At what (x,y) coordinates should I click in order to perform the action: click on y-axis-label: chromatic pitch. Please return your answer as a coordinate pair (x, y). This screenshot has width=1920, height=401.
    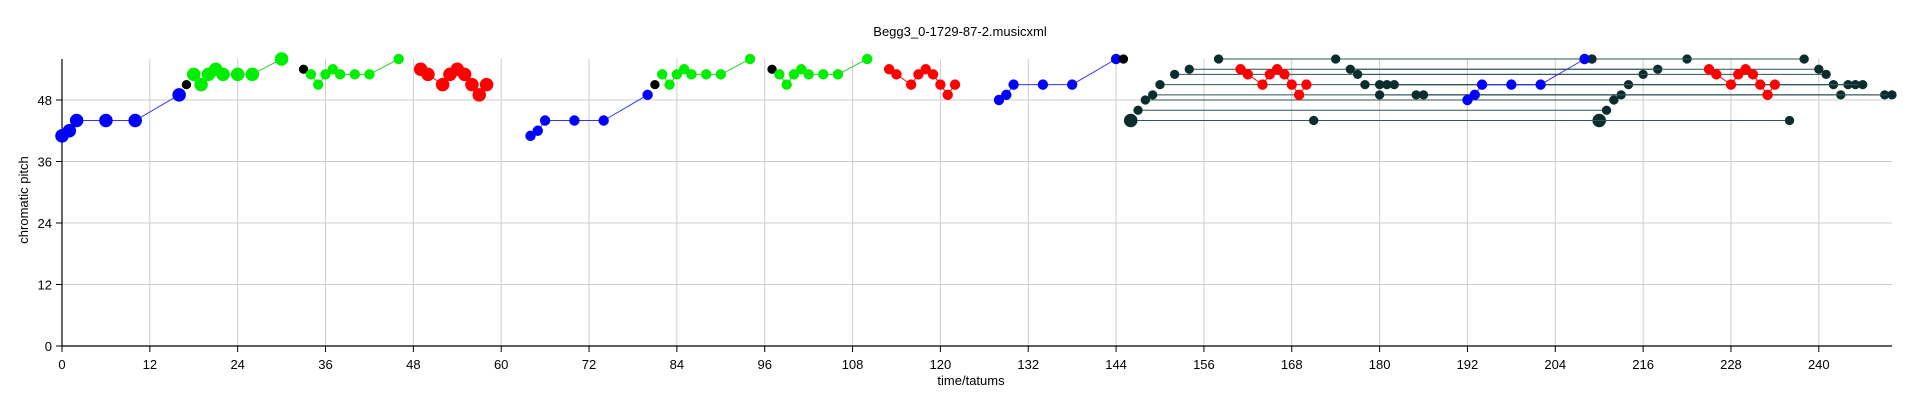
    Looking at the image, I should click on (23, 199).